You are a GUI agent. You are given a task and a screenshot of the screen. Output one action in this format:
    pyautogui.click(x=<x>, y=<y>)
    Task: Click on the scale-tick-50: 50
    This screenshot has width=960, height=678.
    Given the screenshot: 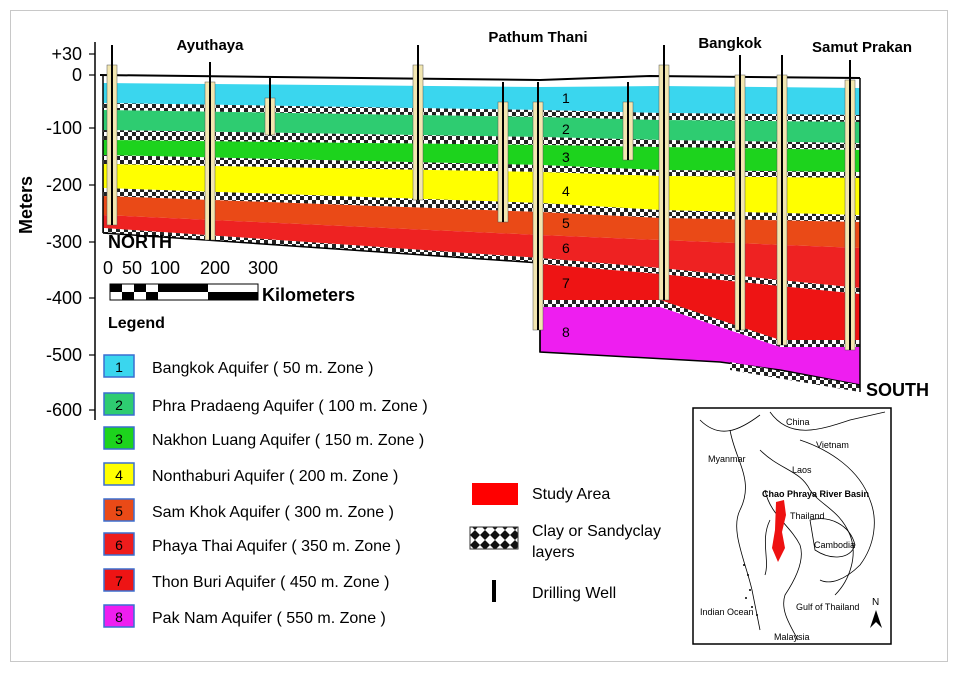 What is the action you would take?
    pyautogui.click(x=132, y=268)
    